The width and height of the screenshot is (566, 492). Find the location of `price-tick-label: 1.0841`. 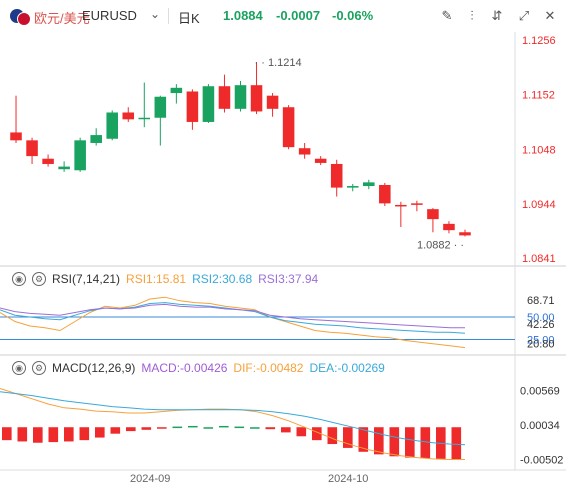

price-tick-label: 1.0841 is located at coordinates (539, 259).